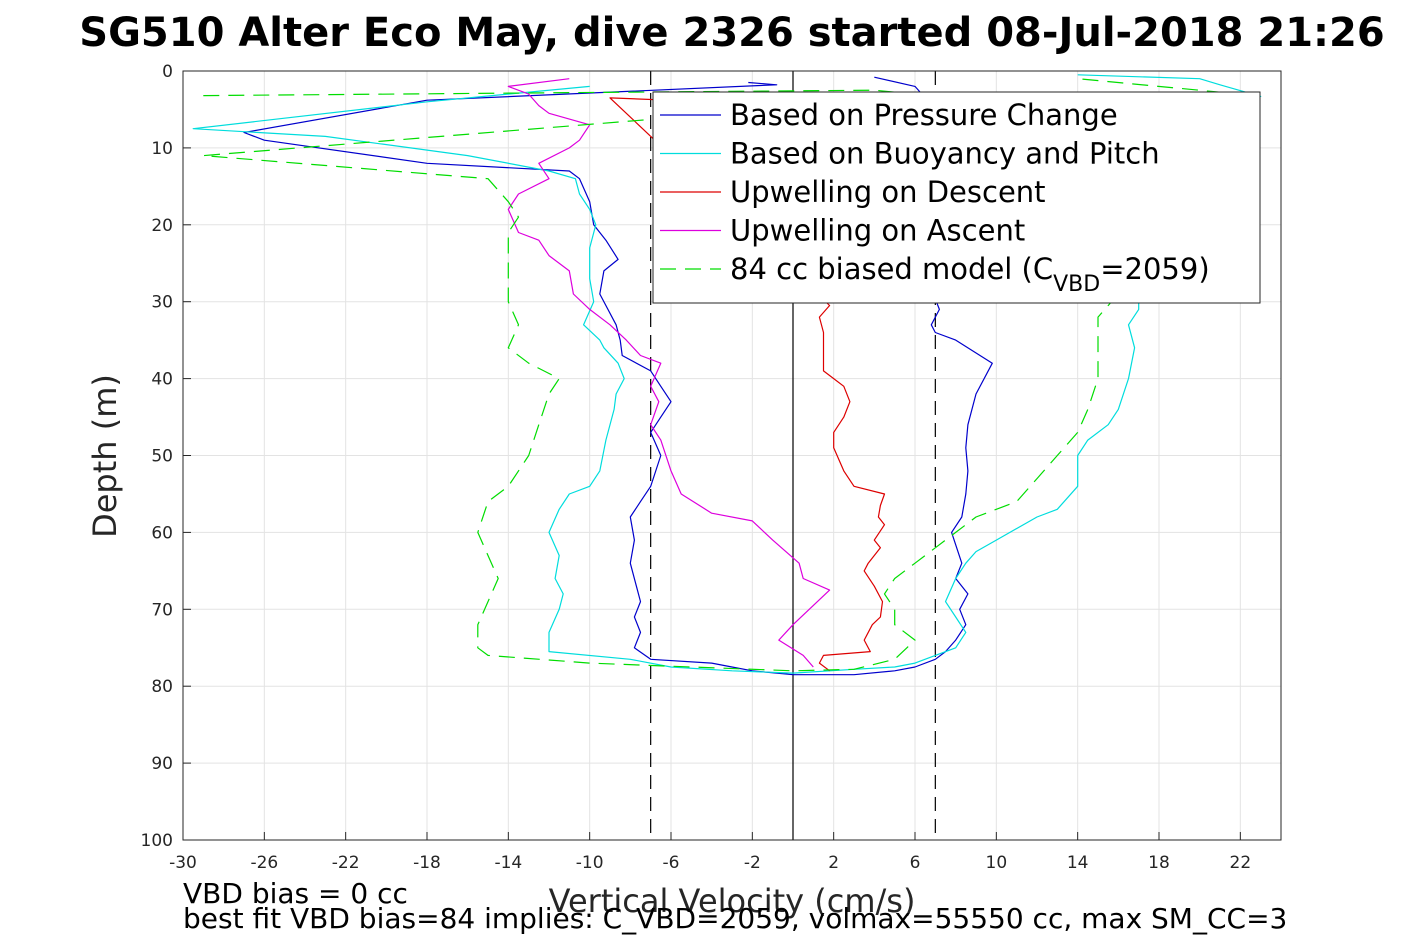  What do you see at coordinates (732, 901) in the screenshot?
I see `x-axis-label: Vertical Velocity (cm/s)` at bounding box center [732, 901].